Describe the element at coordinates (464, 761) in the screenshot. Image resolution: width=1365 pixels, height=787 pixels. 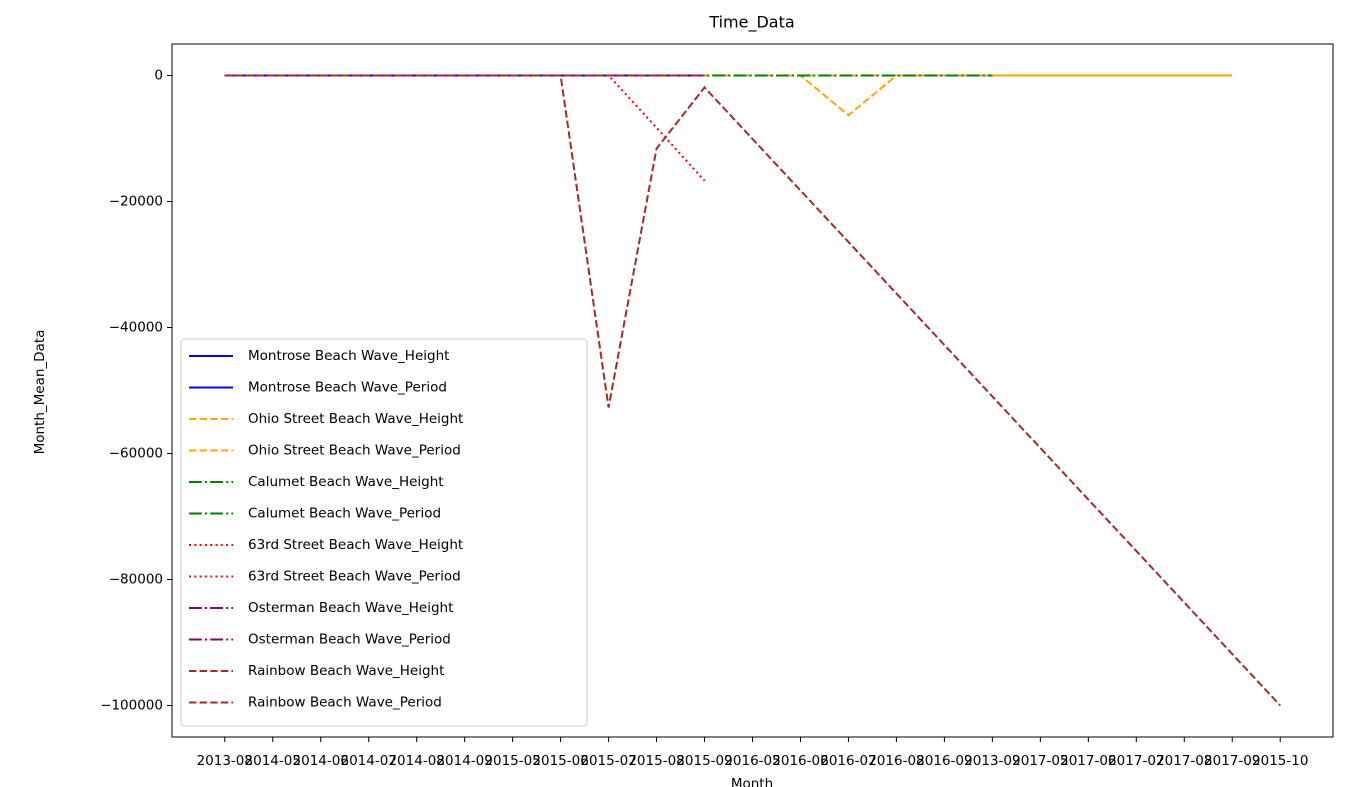
I see `x-tick-label: 2014-09` at that location.